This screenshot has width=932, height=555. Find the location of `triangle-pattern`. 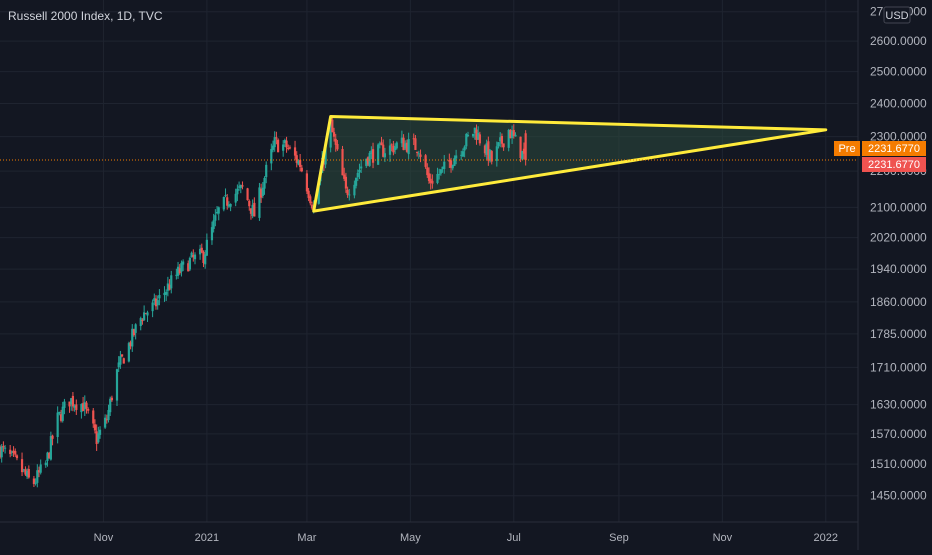

triangle-pattern is located at coordinates (570, 164).